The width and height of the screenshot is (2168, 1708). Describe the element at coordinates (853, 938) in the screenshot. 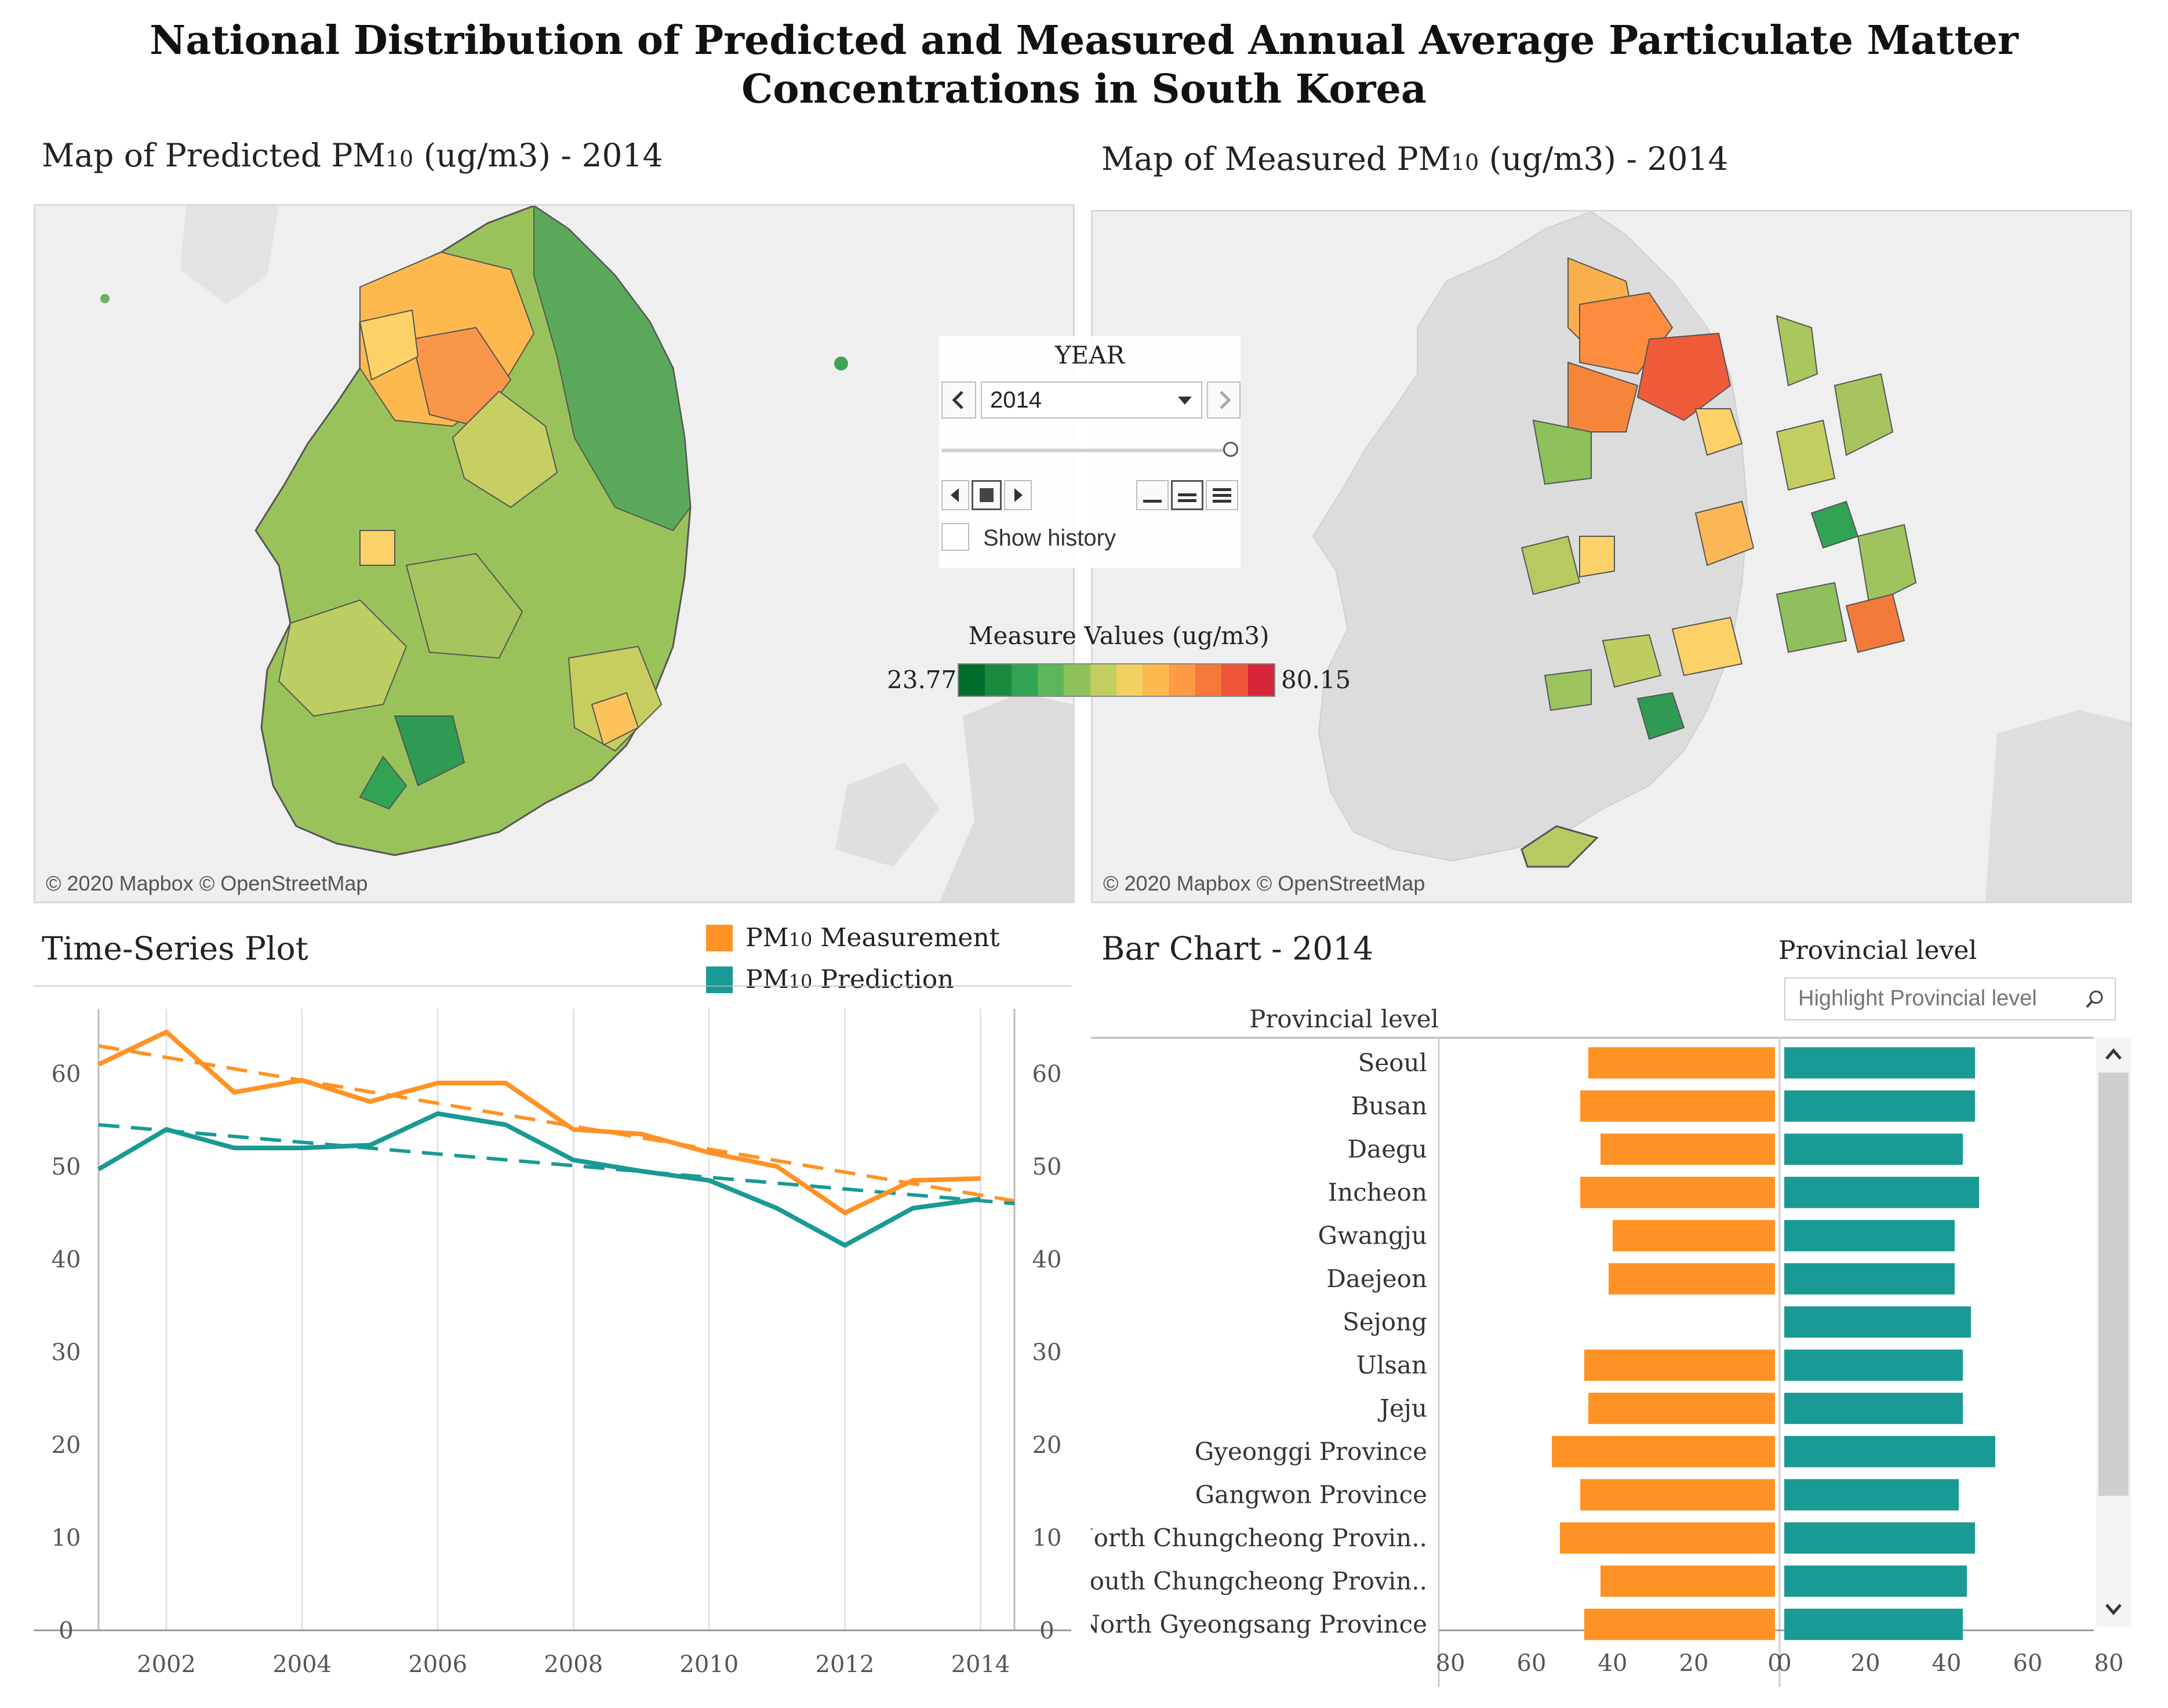

I see `timeseries-legend-measurement: PM10 Measurement` at that location.